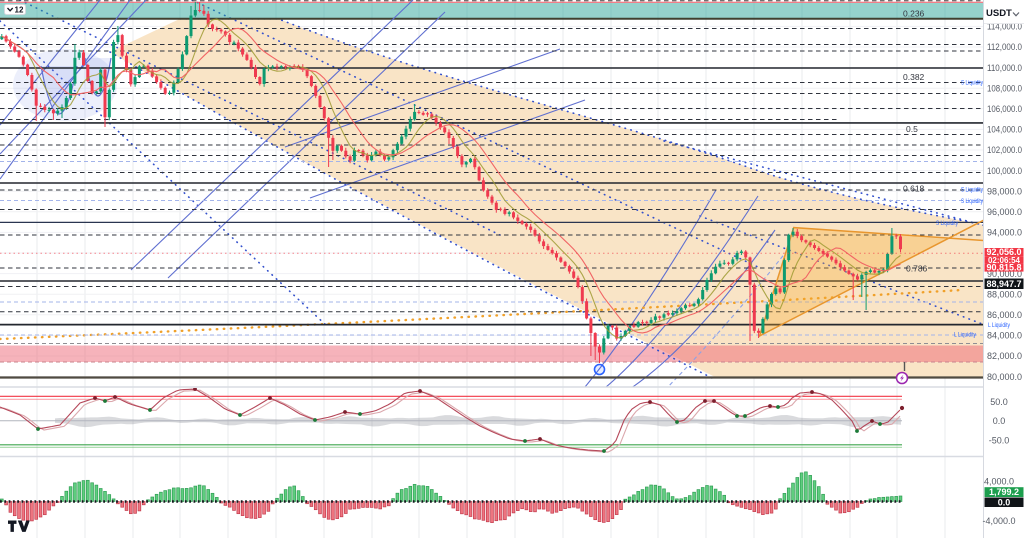 The height and width of the screenshot is (543, 1024). I want to click on svg-text: 102,000.0, so click(1004, 150).